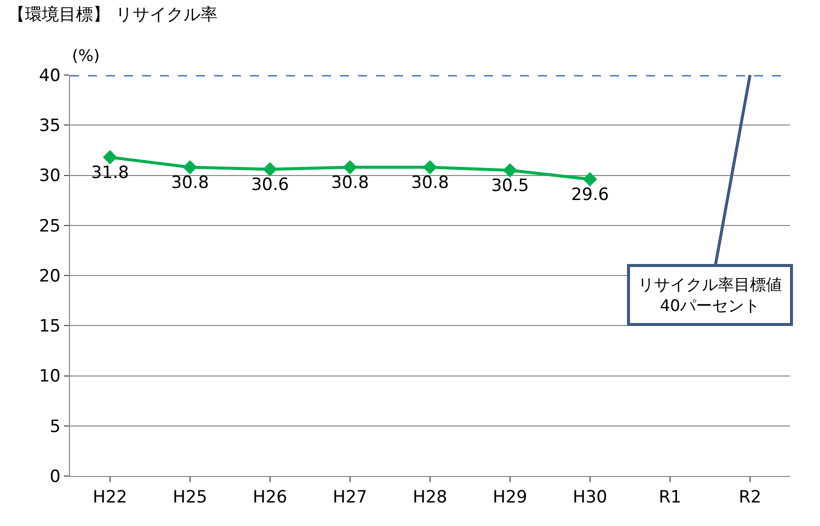 The image size is (820, 526). I want to click on y-tick-label: 25, so click(49, 226).